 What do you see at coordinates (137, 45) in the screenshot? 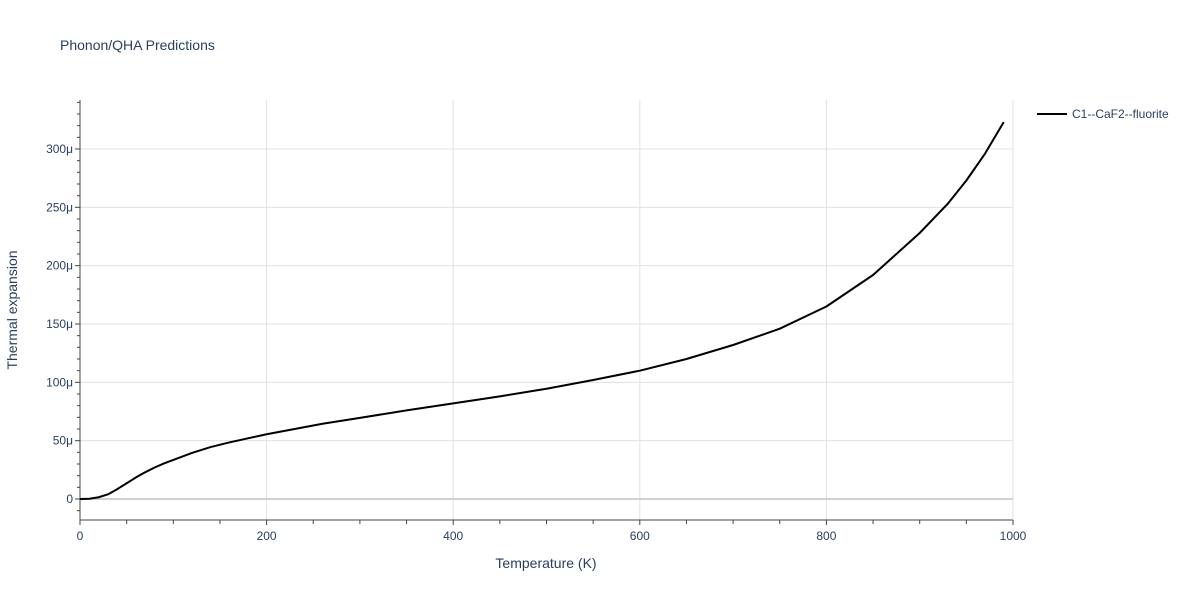
I see `chart-title: Phonon/QHA Predictions` at bounding box center [137, 45].